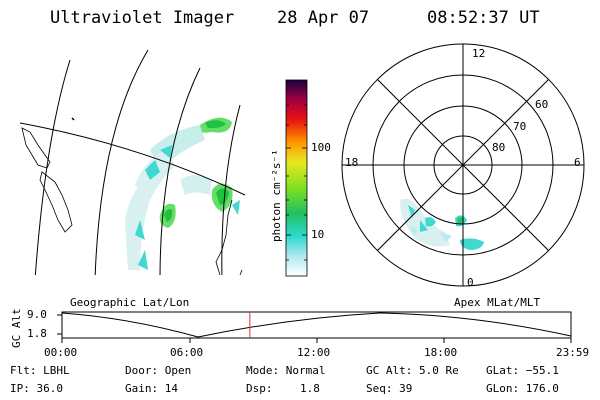 The image size is (600, 400). I want to click on aurora-blobs-polar, so click(442, 224).